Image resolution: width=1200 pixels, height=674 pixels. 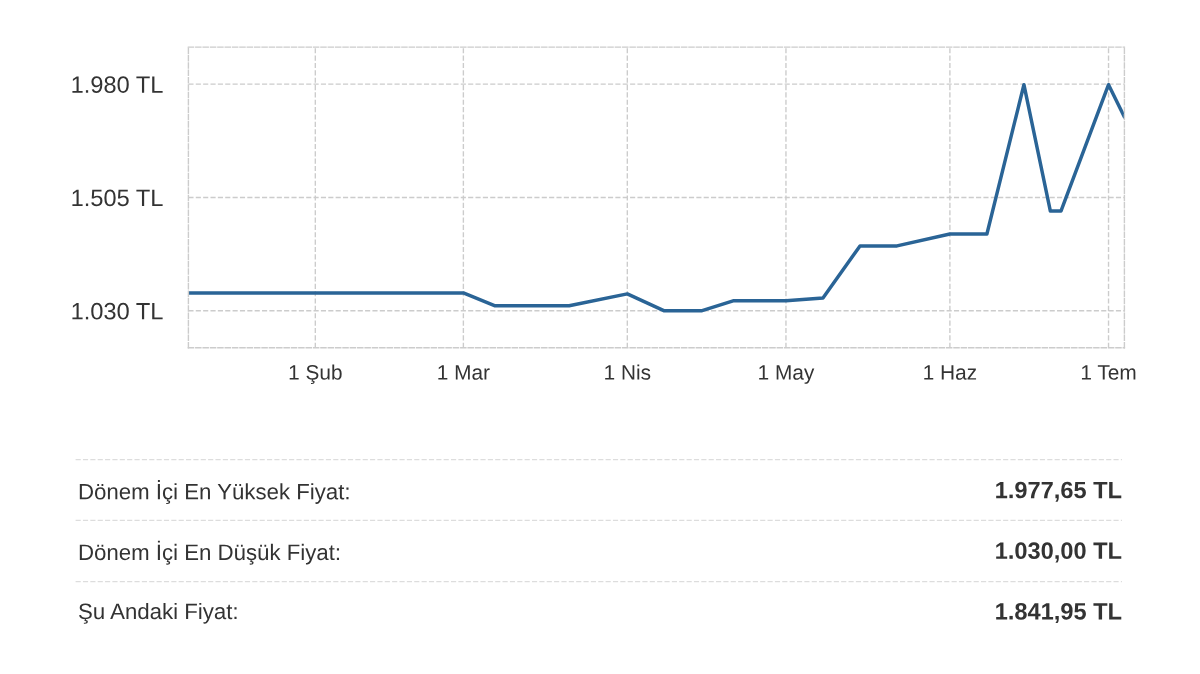 What do you see at coordinates (209, 552) in the screenshot?
I see `text: Dönem İçi En Düşük Fiyat:` at bounding box center [209, 552].